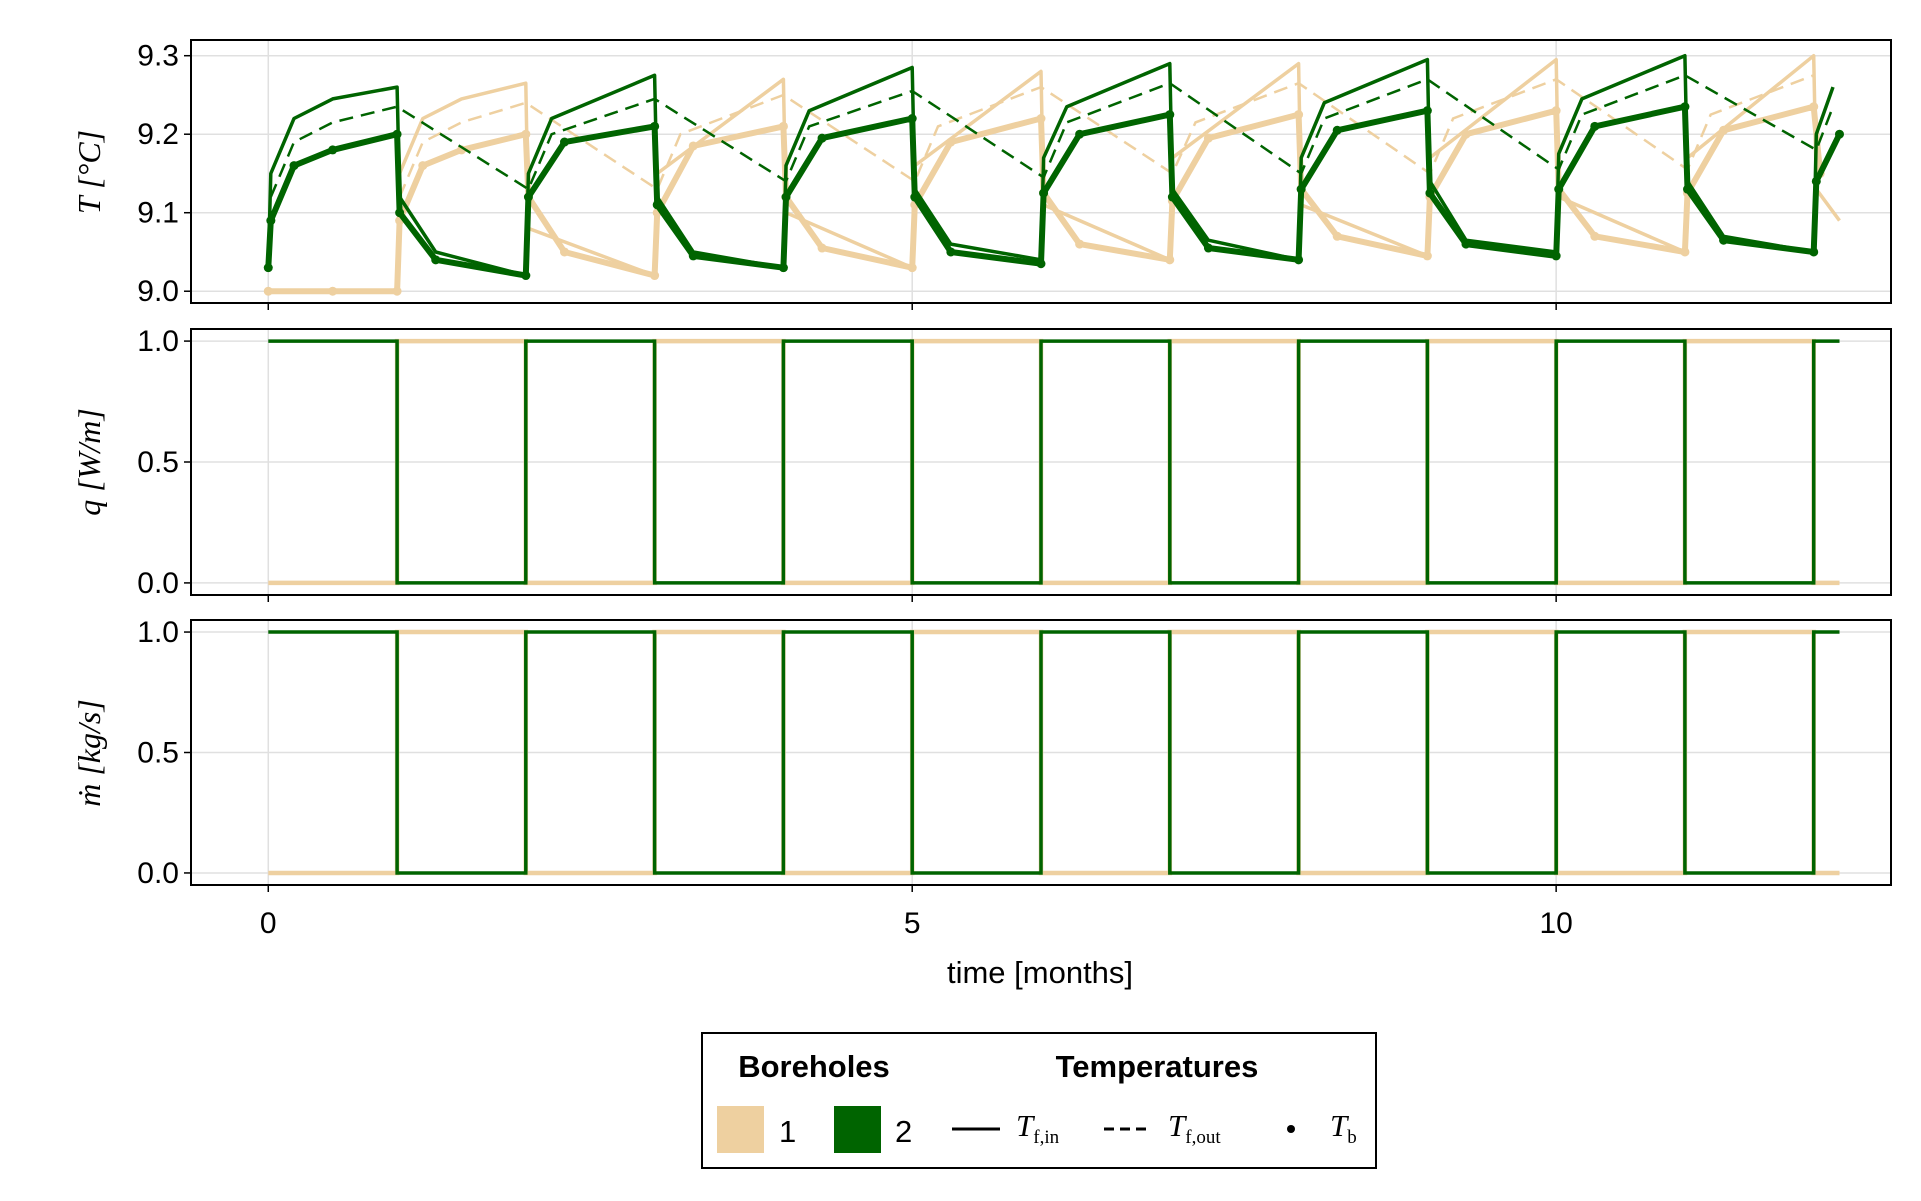 The image size is (1921, 1201). Describe the element at coordinates (158, 56) in the screenshot. I see `y-tick-label: 9.3` at that location.